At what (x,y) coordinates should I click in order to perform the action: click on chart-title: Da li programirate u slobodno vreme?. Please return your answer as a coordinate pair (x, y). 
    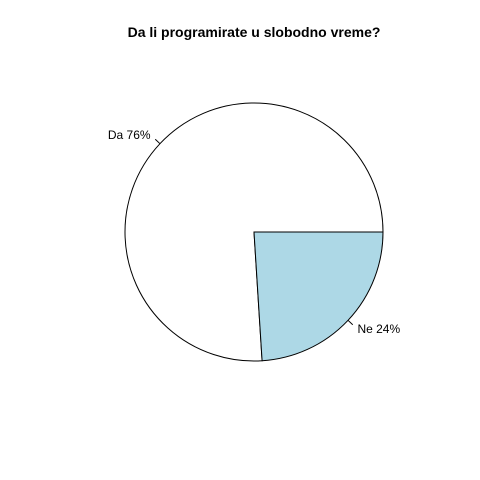
    Looking at the image, I should click on (254, 32).